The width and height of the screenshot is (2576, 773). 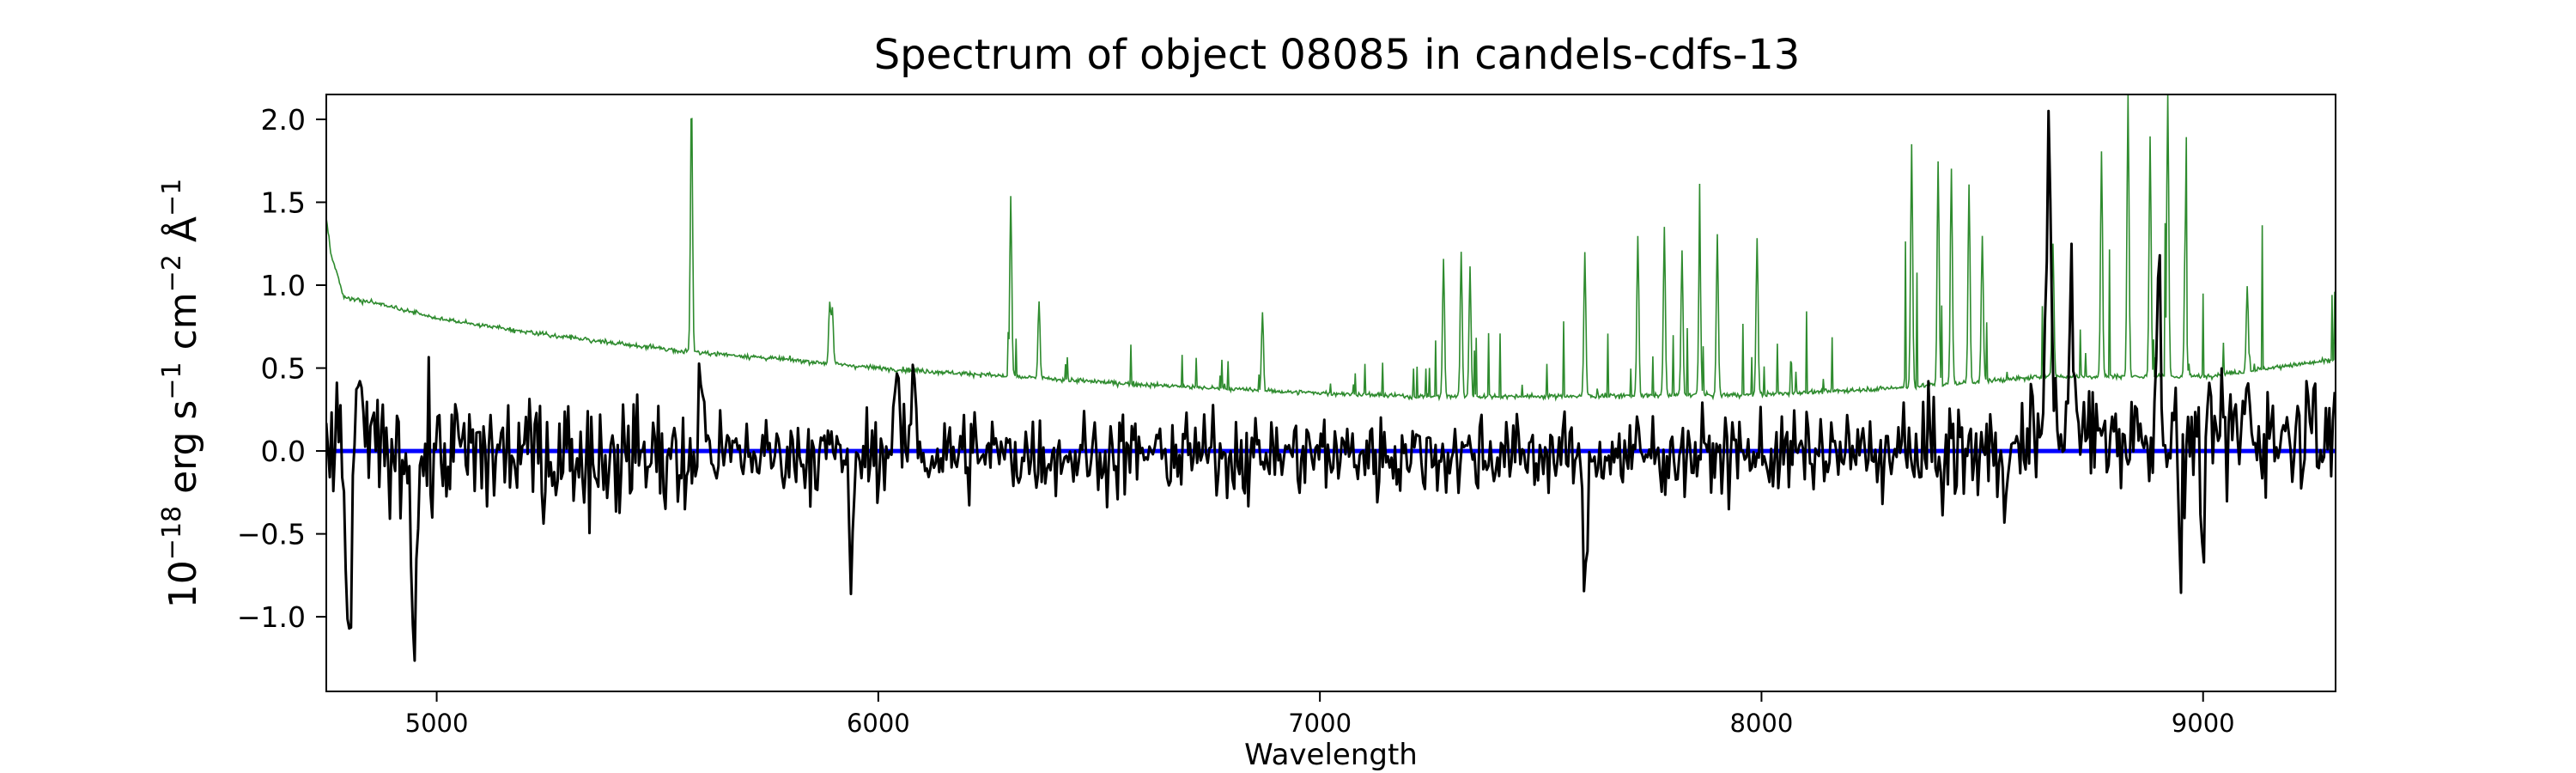 What do you see at coordinates (1320, 723) in the screenshot?
I see `x-tick-label: 7000` at bounding box center [1320, 723].